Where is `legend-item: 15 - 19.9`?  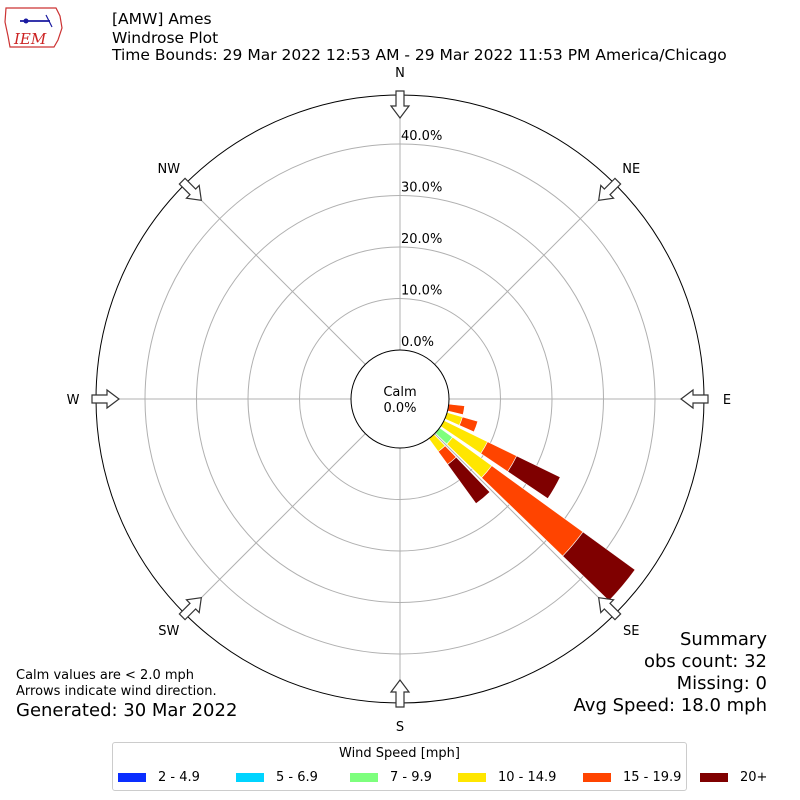 legend-item: 15 - 19.9 is located at coordinates (632, 777).